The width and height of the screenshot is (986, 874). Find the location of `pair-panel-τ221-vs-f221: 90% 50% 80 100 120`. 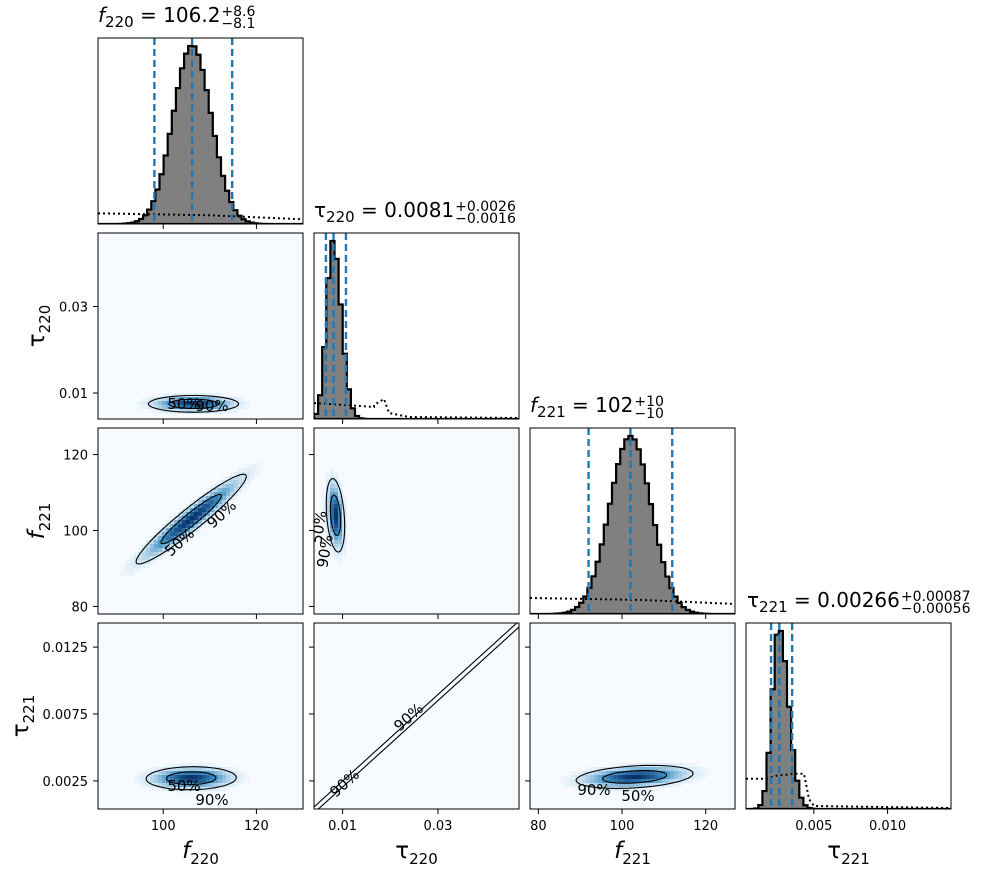

pair-panel-τ221-vs-f221: 90% 50% 80 100 120 is located at coordinates (630, 728).